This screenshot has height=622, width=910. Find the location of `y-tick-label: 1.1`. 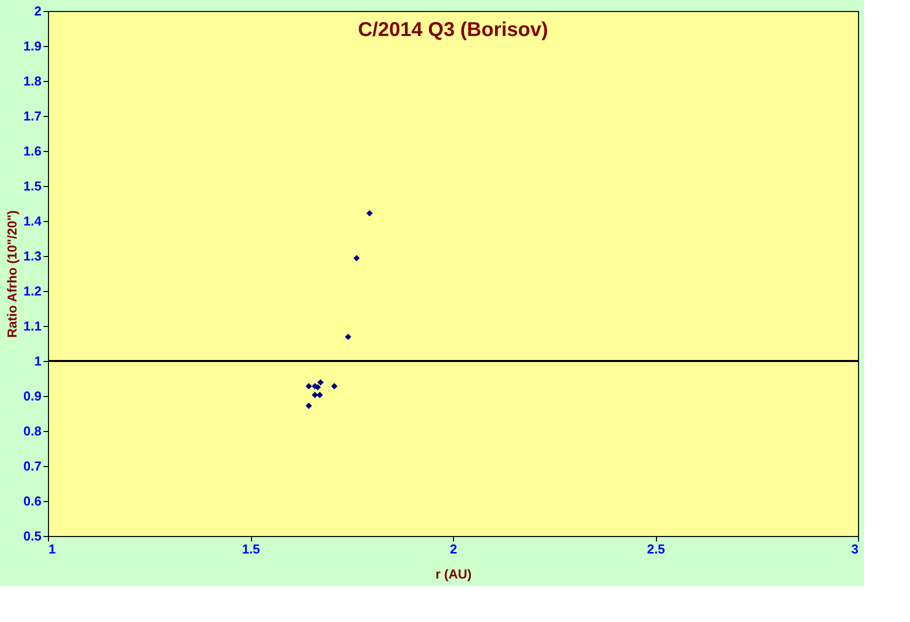

y-tick-label: 1.1 is located at coordinates (32, 326).